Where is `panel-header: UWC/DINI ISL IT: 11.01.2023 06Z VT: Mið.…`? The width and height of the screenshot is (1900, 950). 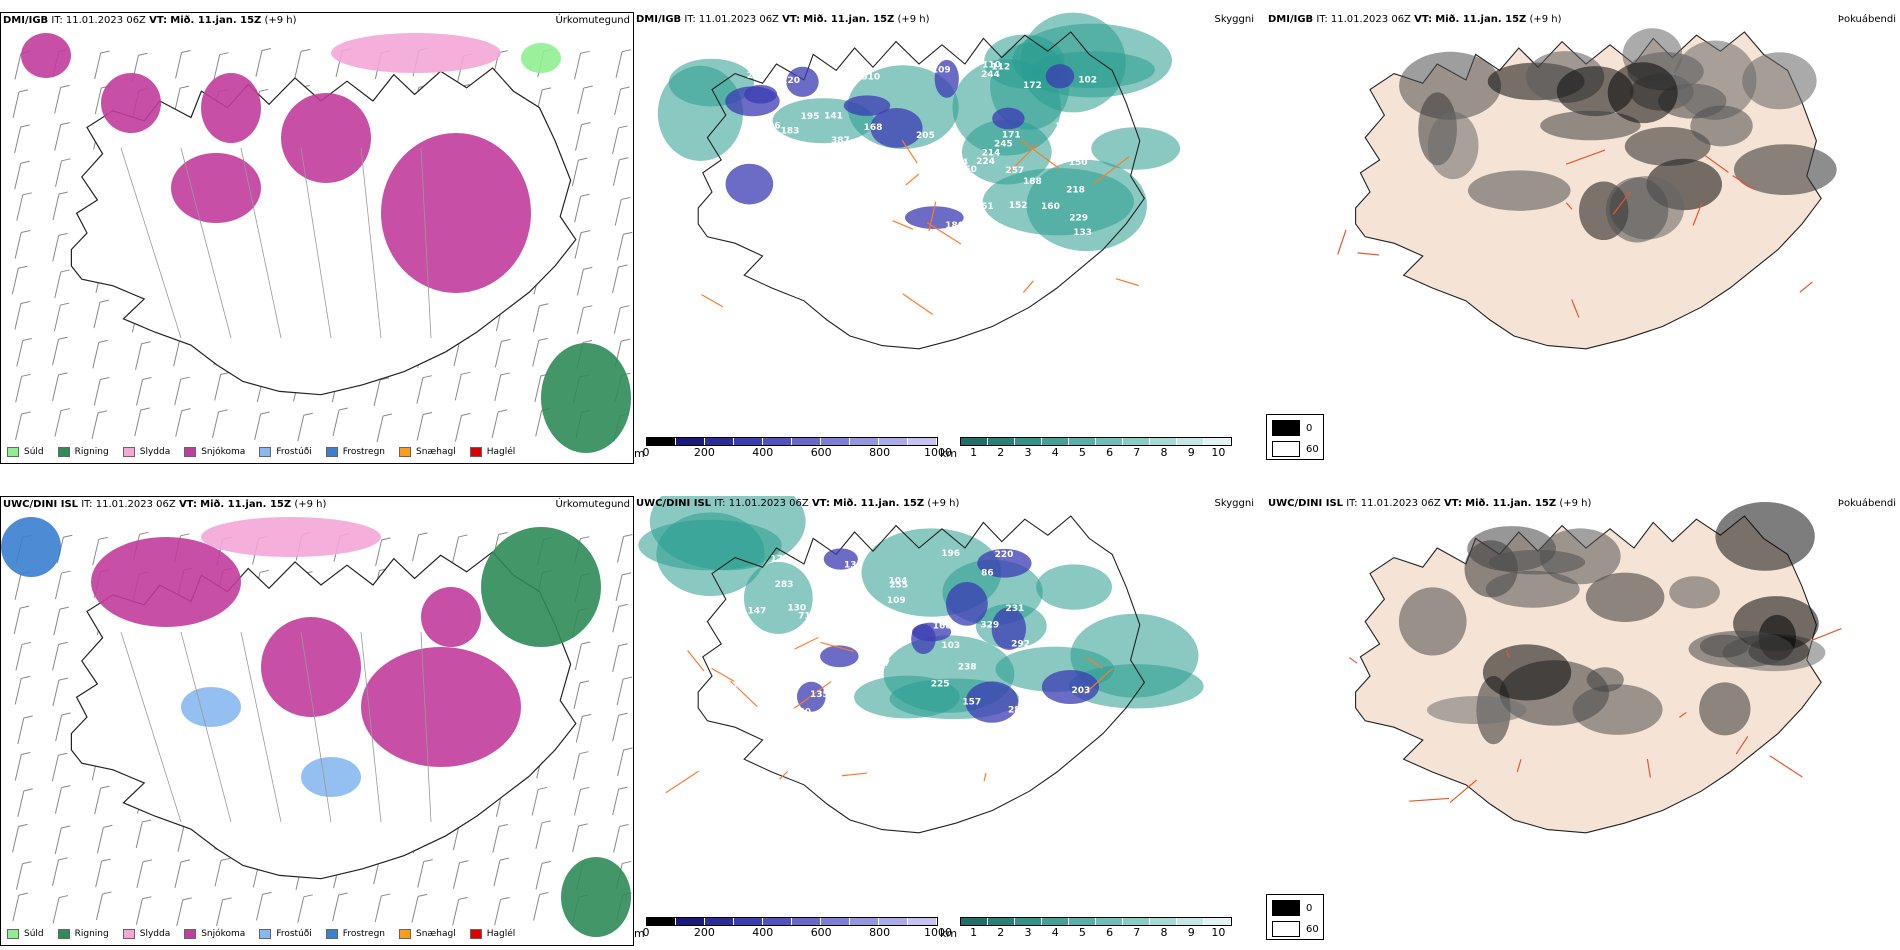 panel-header: UWC/DINI ISL IT: 11.01.2023 06Z VT: Mið.… is located at coordinates (798, 503).